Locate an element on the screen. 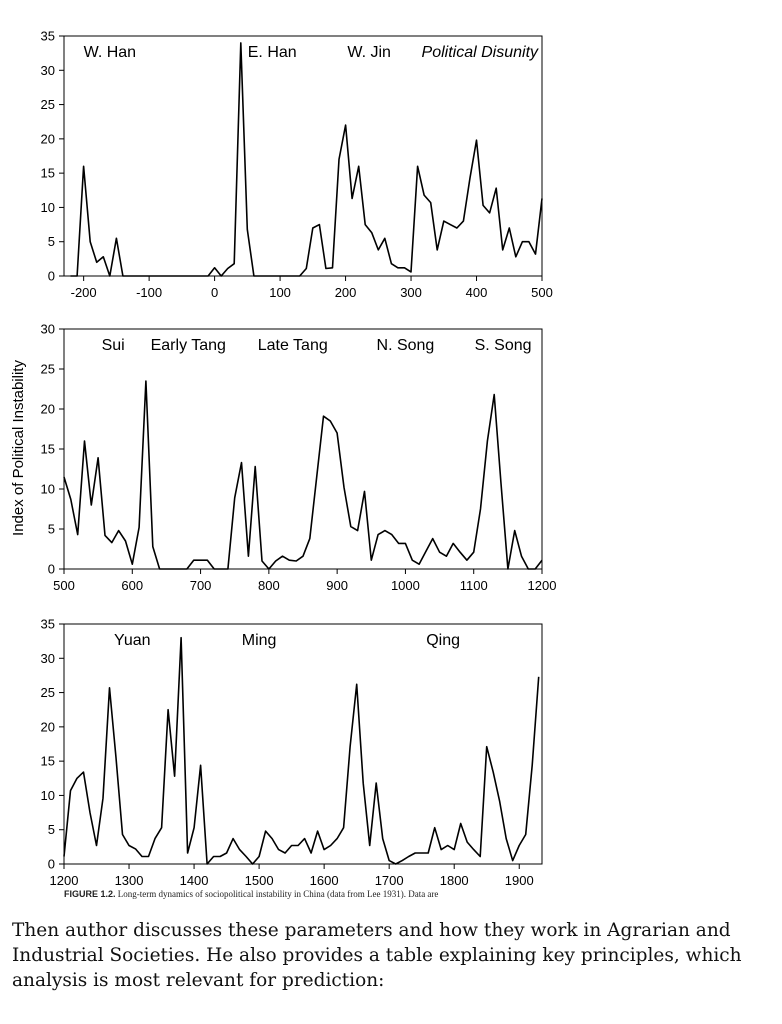  x-tick-label: -200 is located at coordinates (84, 292).